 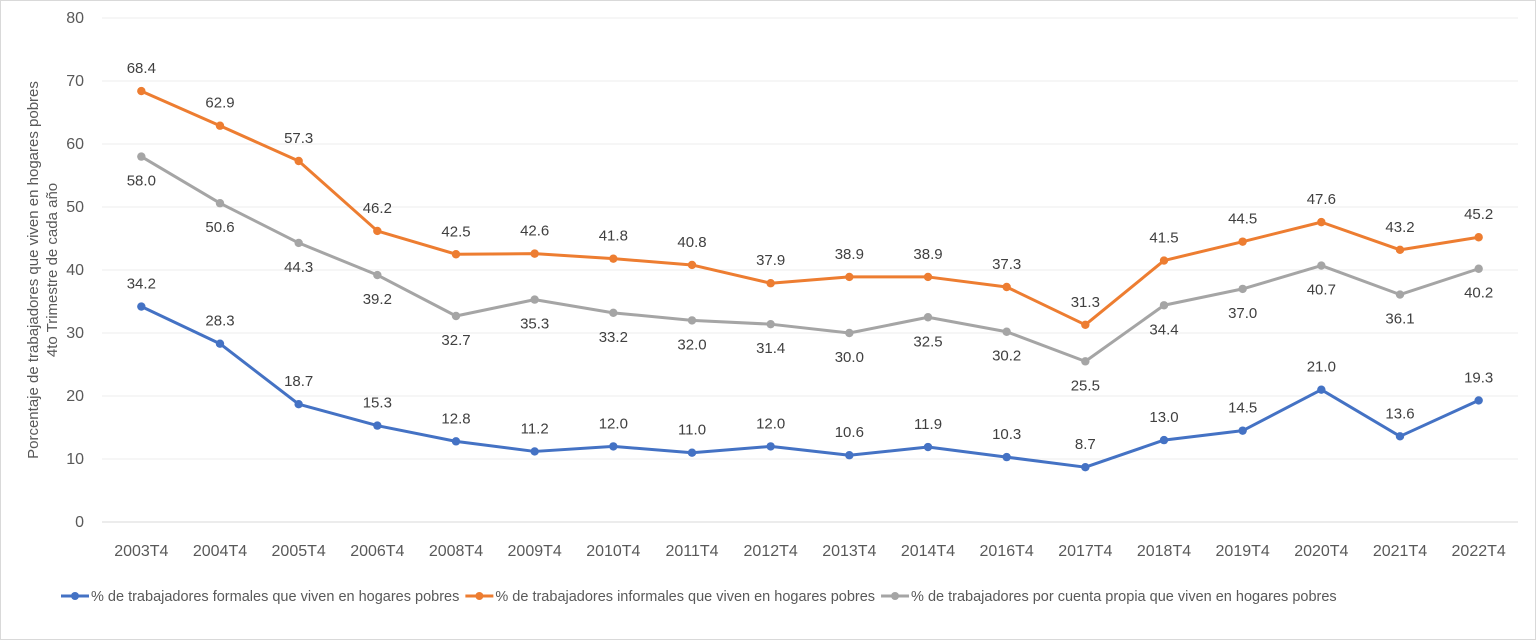 I want to click on x-tick-label: 2014T4, so click(x=928, y=551).